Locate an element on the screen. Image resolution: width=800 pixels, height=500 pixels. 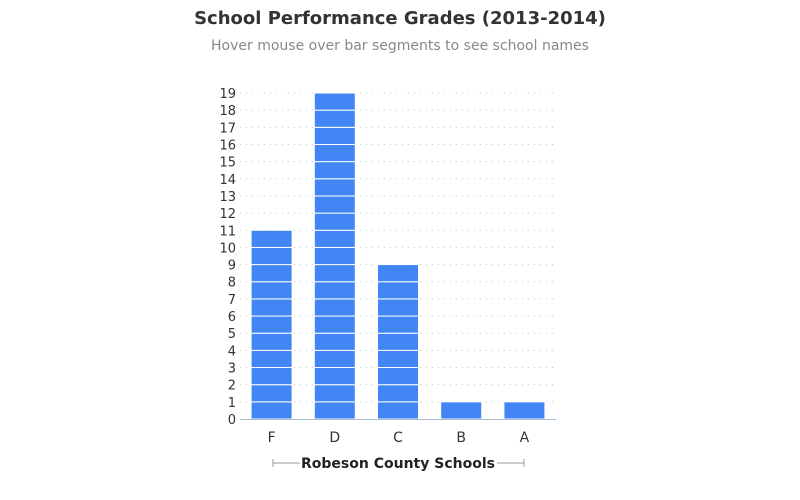
bar-a is located at coordinates (524, 410).